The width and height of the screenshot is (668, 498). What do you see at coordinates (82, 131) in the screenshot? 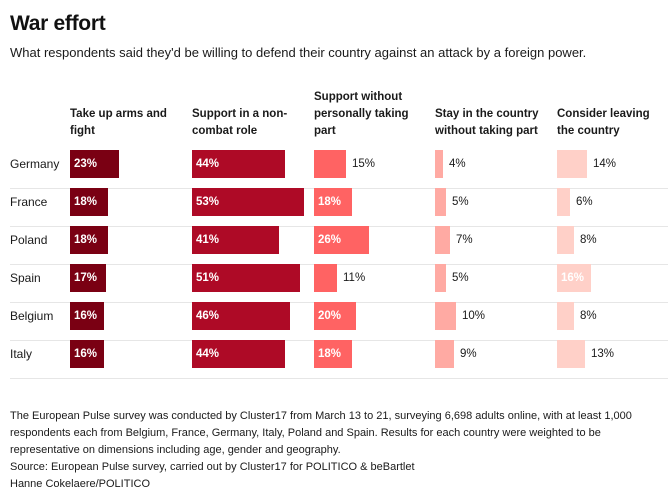
I see `column-header-line: fight` at bounding box center [82, 131].